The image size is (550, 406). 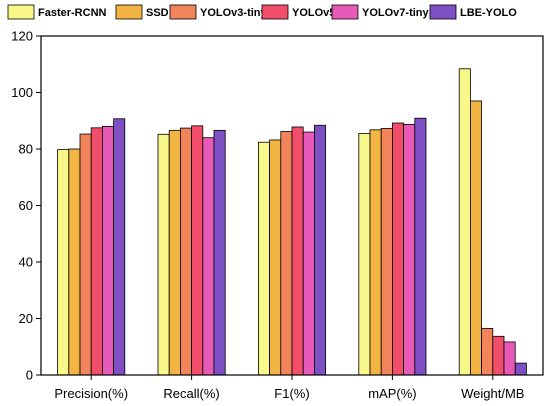 What do you see at coordinates (488, 13) in the screenshot?
I see `legend-label: LBE-YOLO` at bounding box center [488, 13].